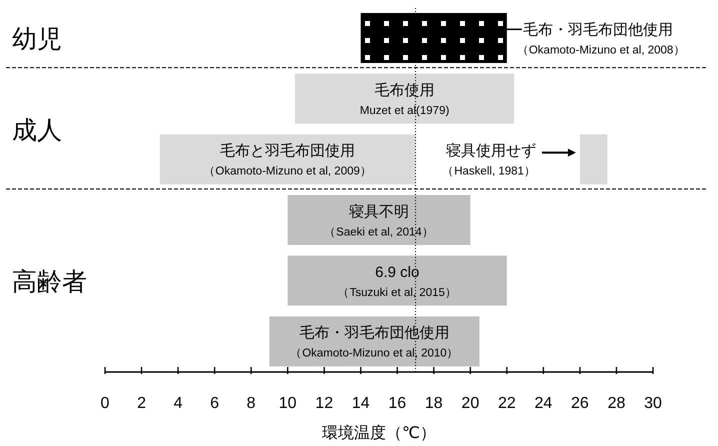 The width and height of the screenshot is (718, 446). Describe the element at coordinates (379, 211) in the screenshot. I see `annotation: 寝具不明` at that location.